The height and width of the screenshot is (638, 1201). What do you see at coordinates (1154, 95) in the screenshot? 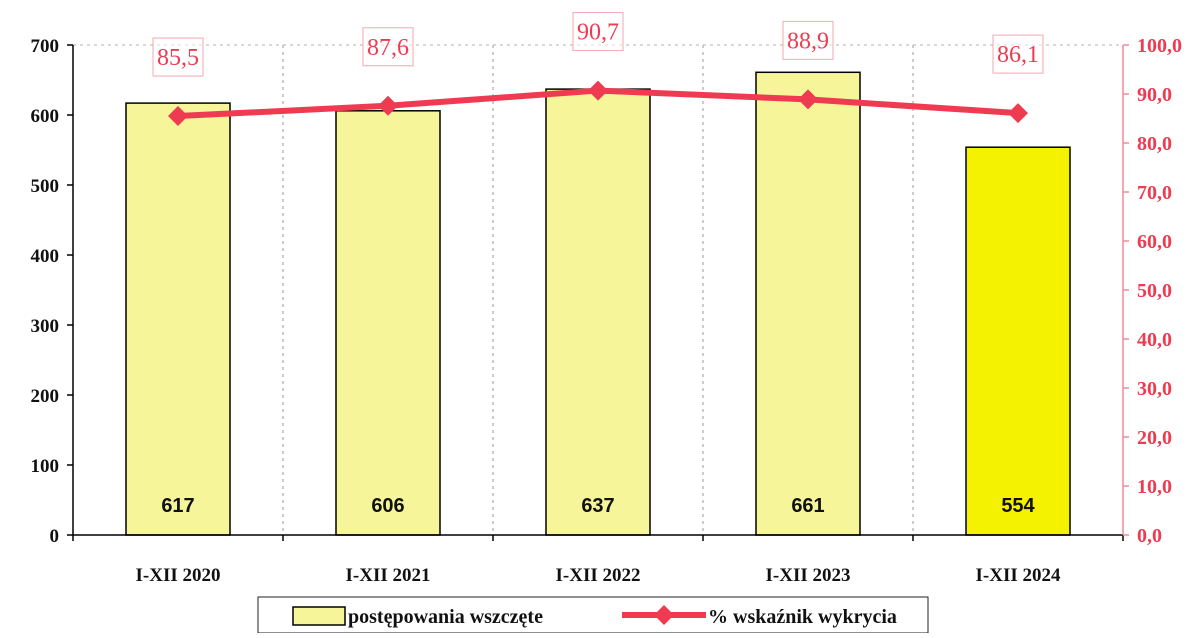
I see `y-tick-label-right: 90,0` at bounding box center [1154, 95].